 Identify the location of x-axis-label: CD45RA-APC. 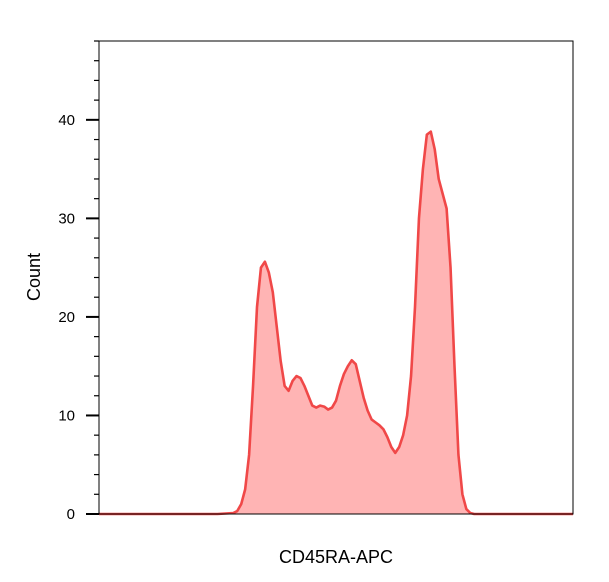
(336, 557).